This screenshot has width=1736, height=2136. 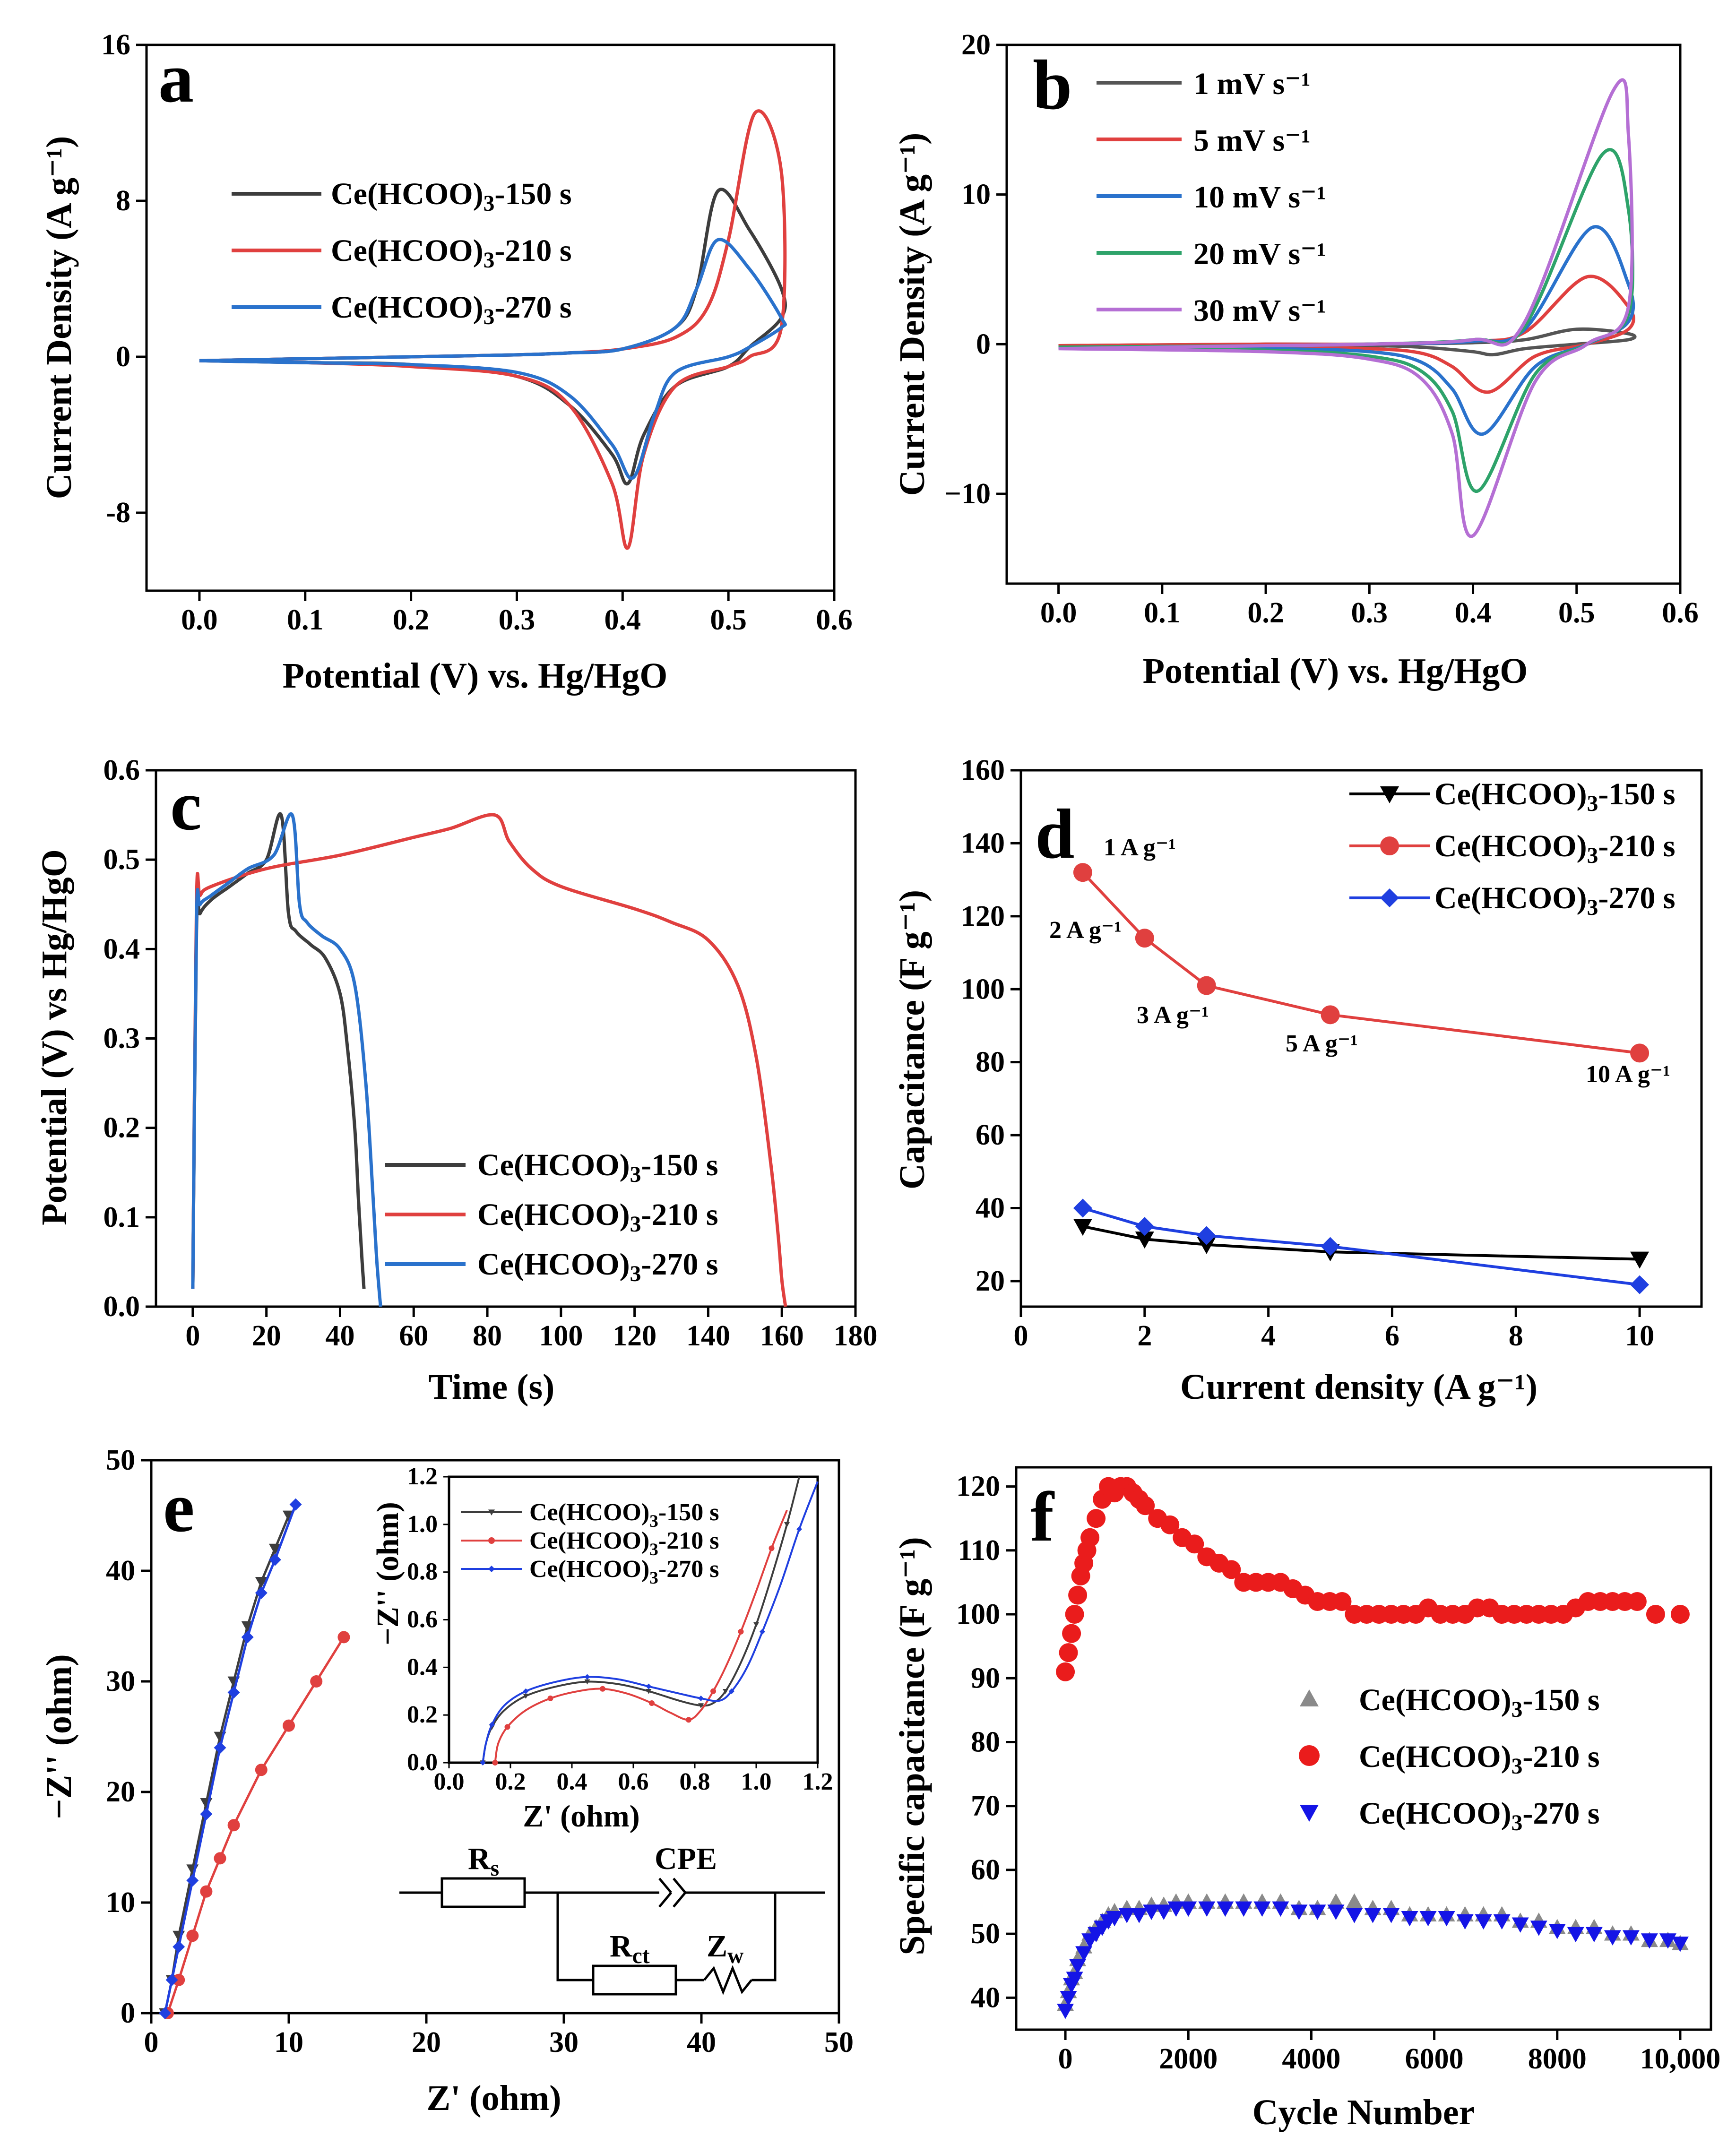 I want to click on y-tick-label: 16, so click(x=115, y=45).